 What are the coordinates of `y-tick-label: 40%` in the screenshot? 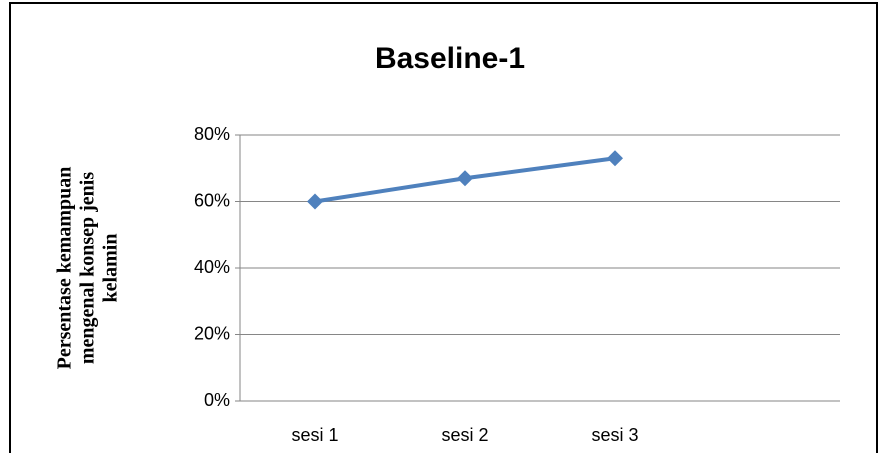 It's located at (212, 267).